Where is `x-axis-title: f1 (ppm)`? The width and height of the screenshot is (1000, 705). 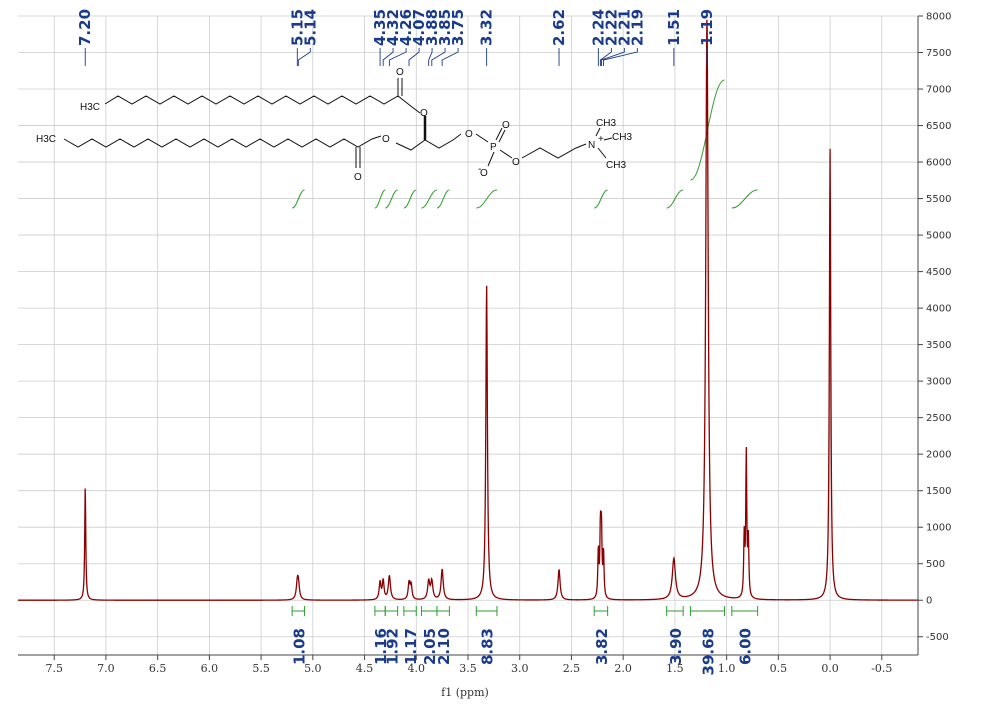
x-axis-title: f1 (ppm) is located at coordinates (465, 692).